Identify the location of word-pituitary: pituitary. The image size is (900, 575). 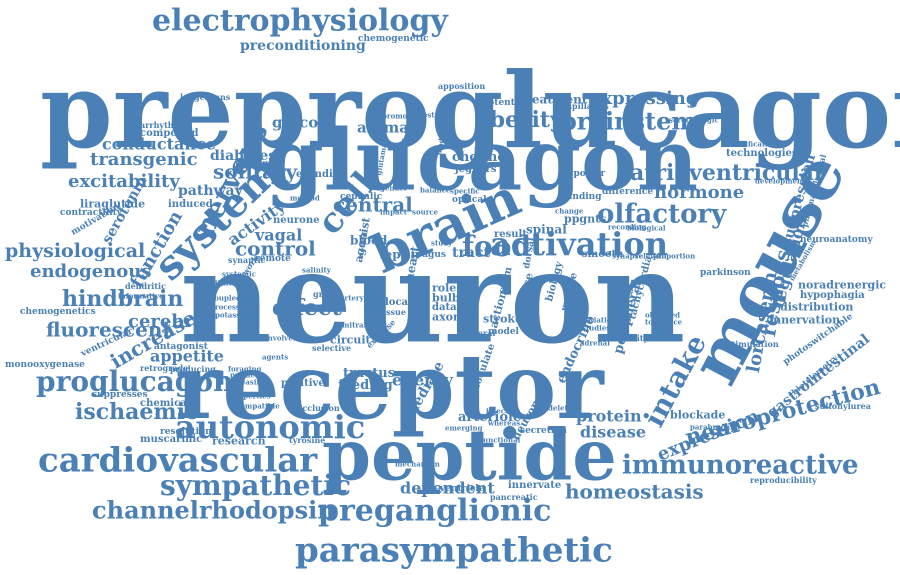
(227, 283).